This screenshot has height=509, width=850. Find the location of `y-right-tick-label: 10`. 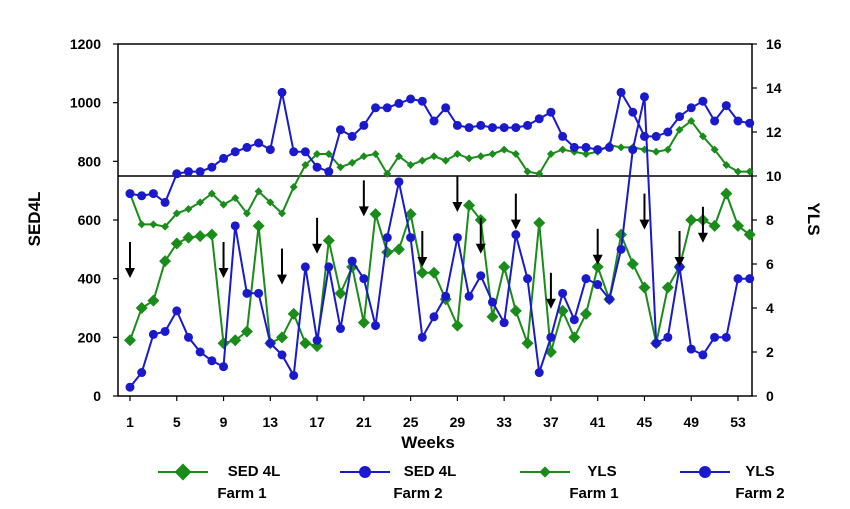

y-right-tick-label: 10 is located at coordinates (774, 176).